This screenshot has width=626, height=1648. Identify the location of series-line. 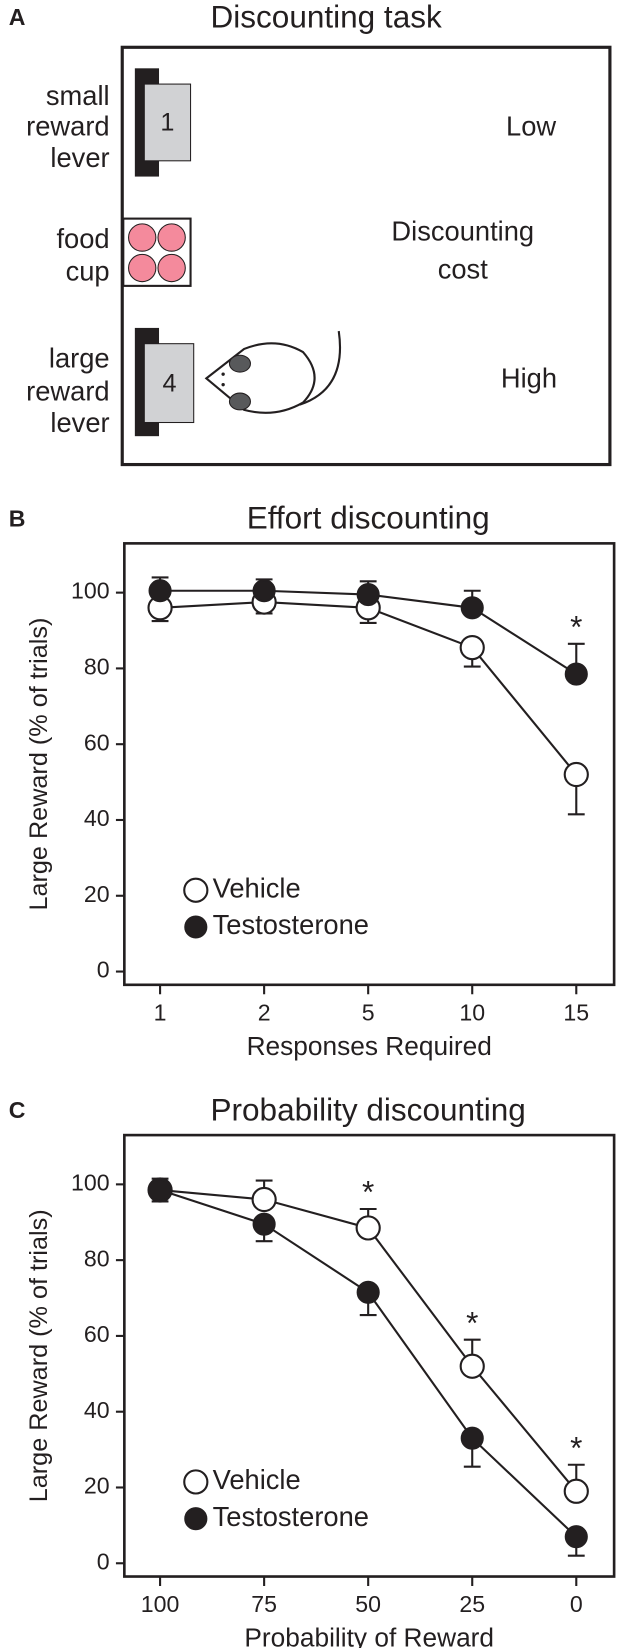
(369, 688).